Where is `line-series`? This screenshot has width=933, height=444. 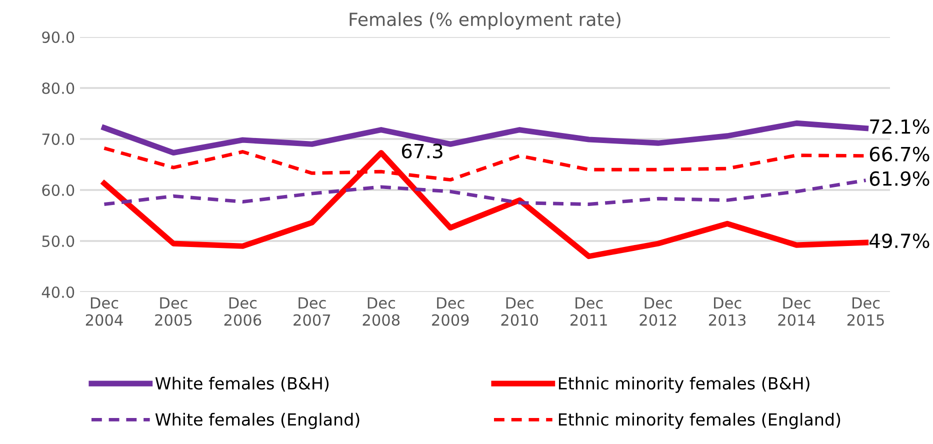 line-series is located at coordinates (485, 192).